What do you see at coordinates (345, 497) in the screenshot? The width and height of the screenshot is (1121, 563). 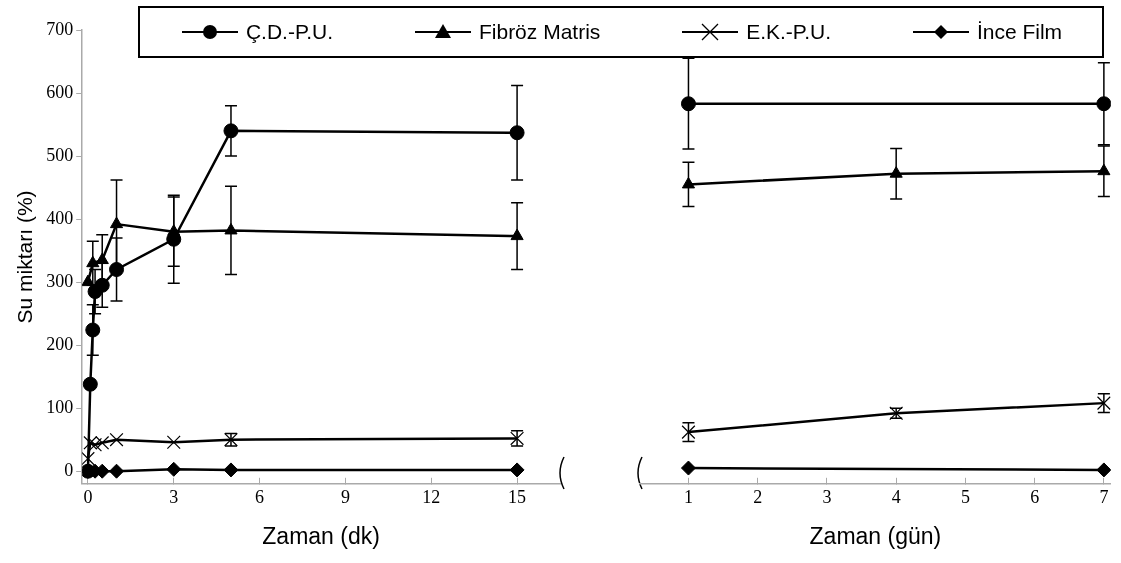 I see `x-tick-label: 9` at bounding box center [345, 497].